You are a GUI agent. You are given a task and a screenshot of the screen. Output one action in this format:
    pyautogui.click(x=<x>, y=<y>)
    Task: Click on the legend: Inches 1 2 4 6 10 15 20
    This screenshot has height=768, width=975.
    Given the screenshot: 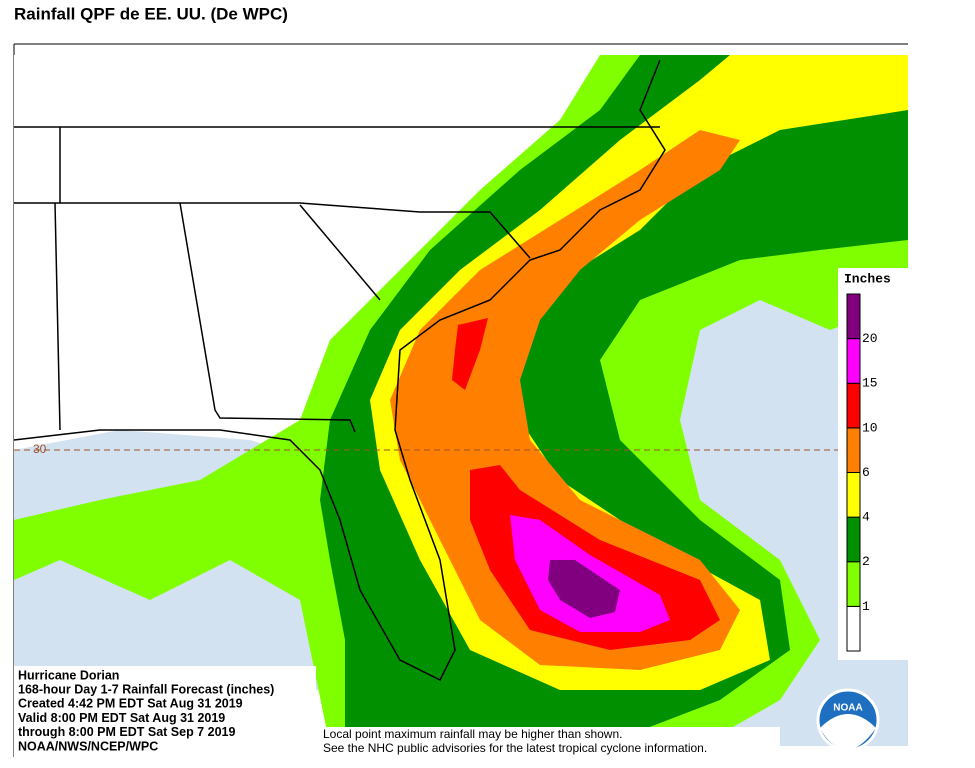 What is the action you would take?
    pyautogui.click(x=873, y=464)
    